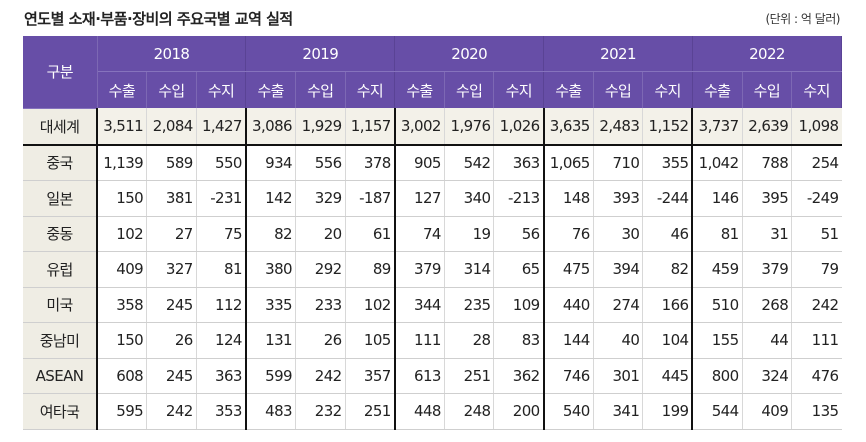 The image size is (866, 442). I want to click on table-cell: 254, so click(816, 162).